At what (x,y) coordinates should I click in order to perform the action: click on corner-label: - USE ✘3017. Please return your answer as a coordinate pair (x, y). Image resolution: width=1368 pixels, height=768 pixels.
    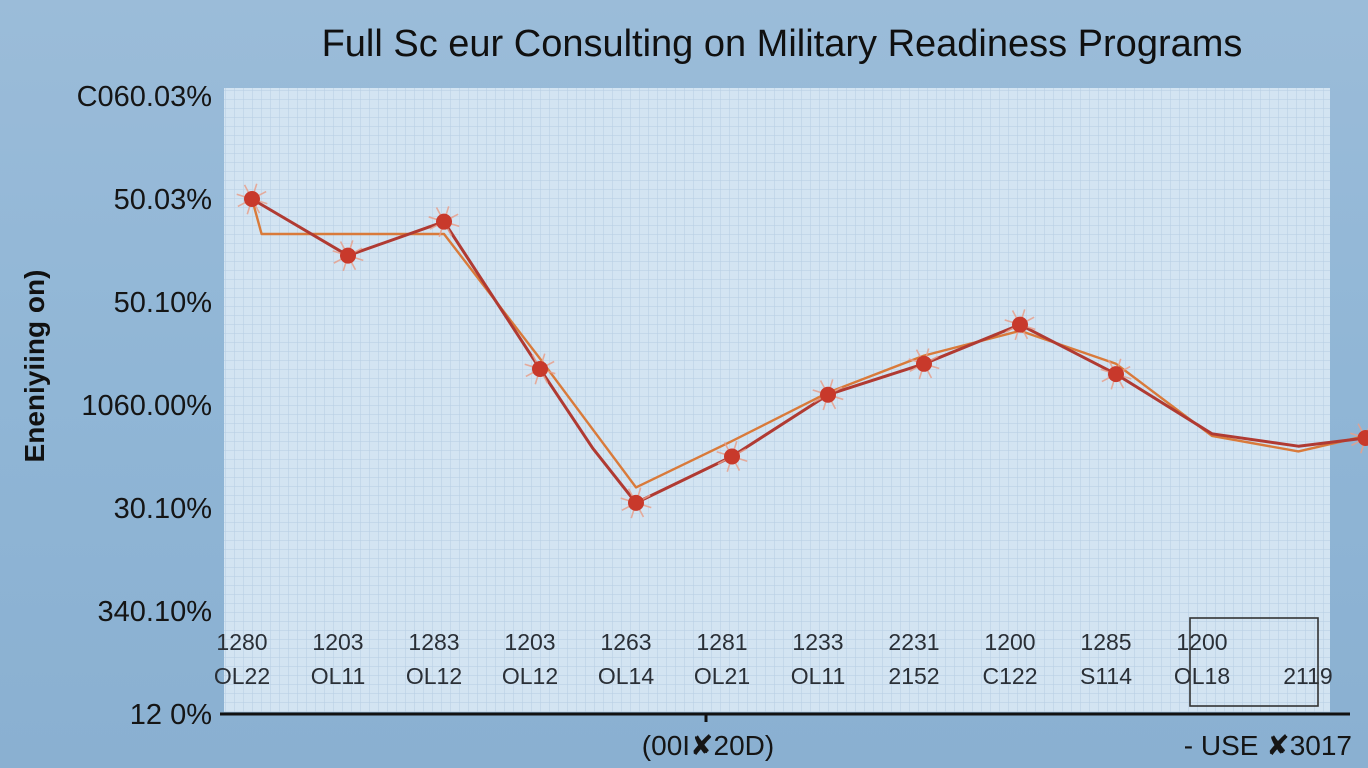
    Looking at the image, I should click on (1268, 745).